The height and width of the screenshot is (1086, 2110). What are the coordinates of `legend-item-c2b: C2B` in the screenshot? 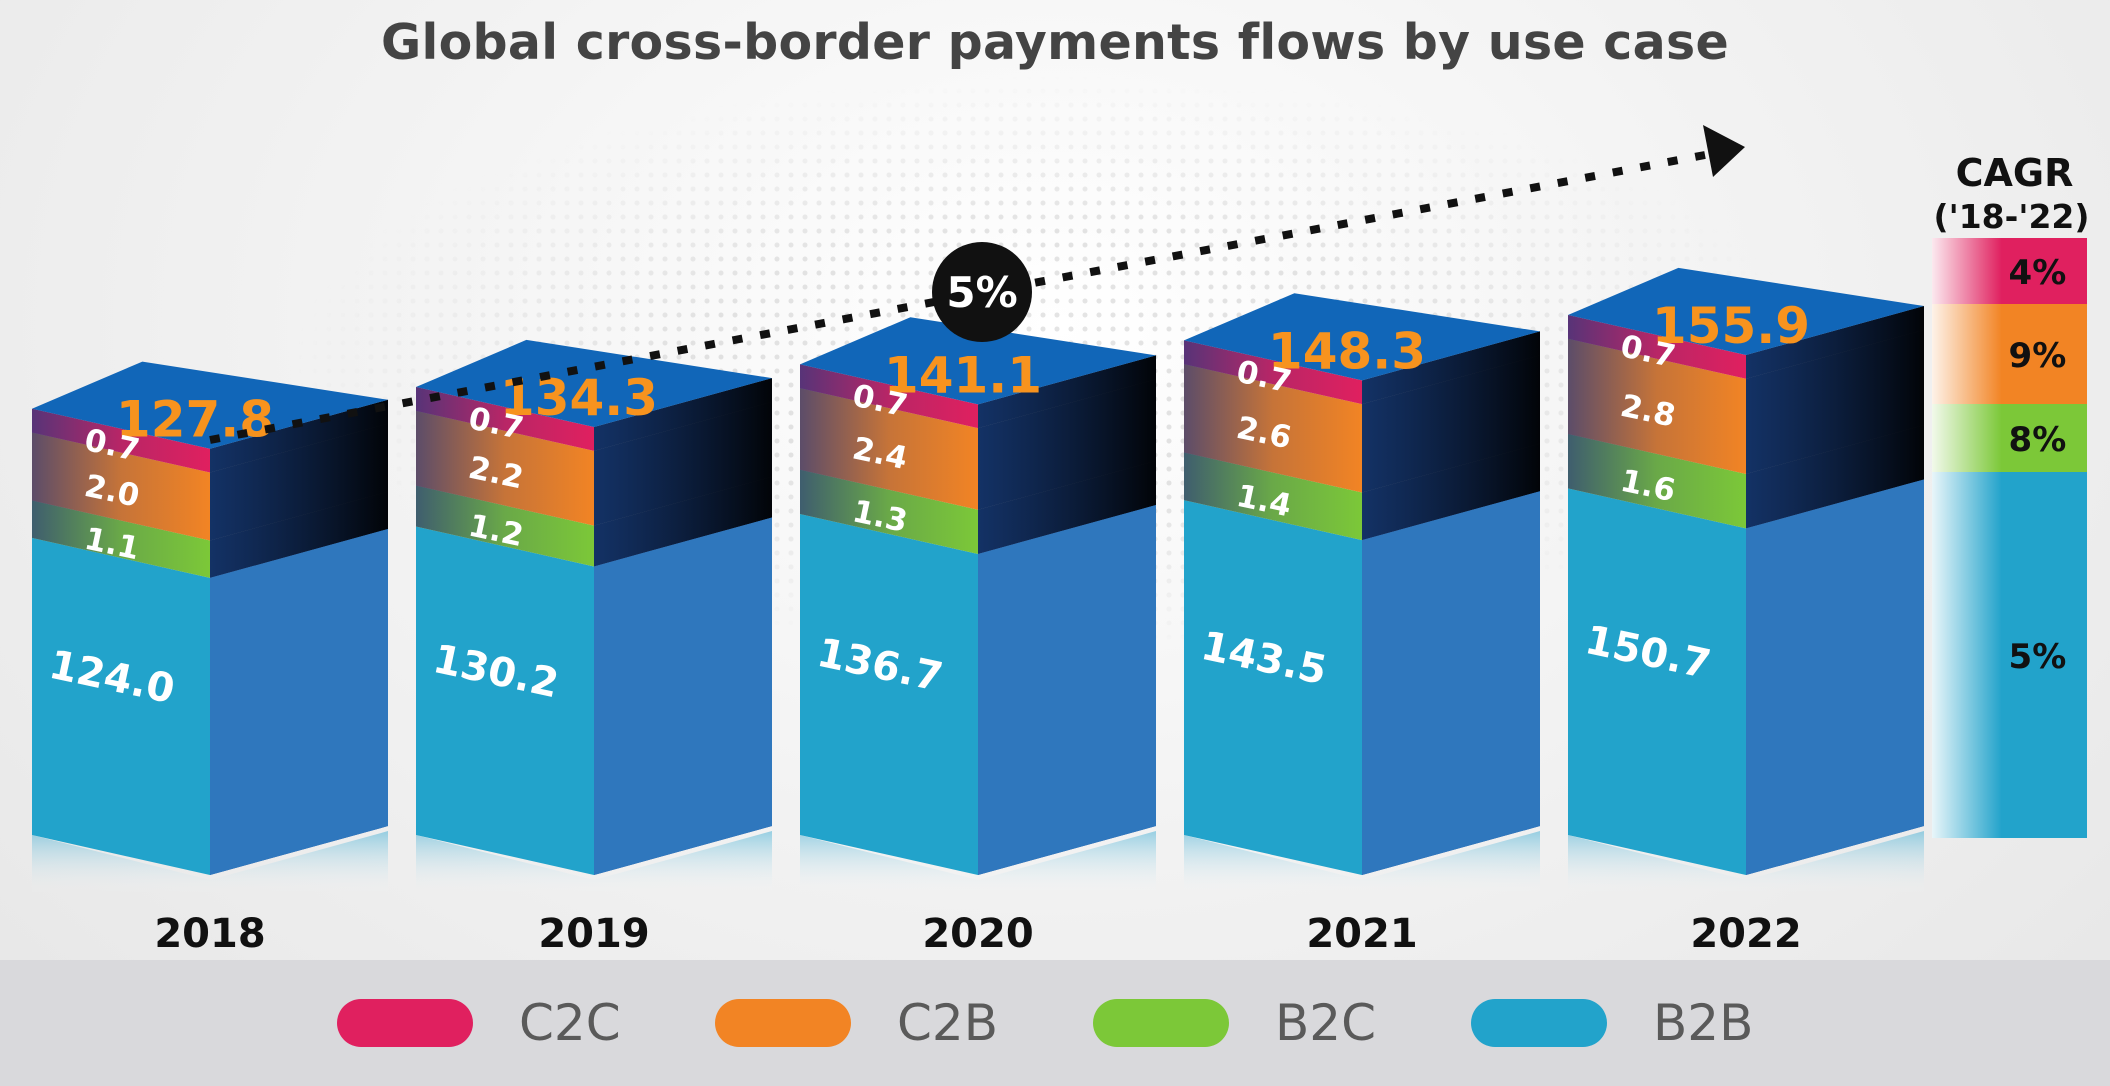 It's located at (866, 1023).